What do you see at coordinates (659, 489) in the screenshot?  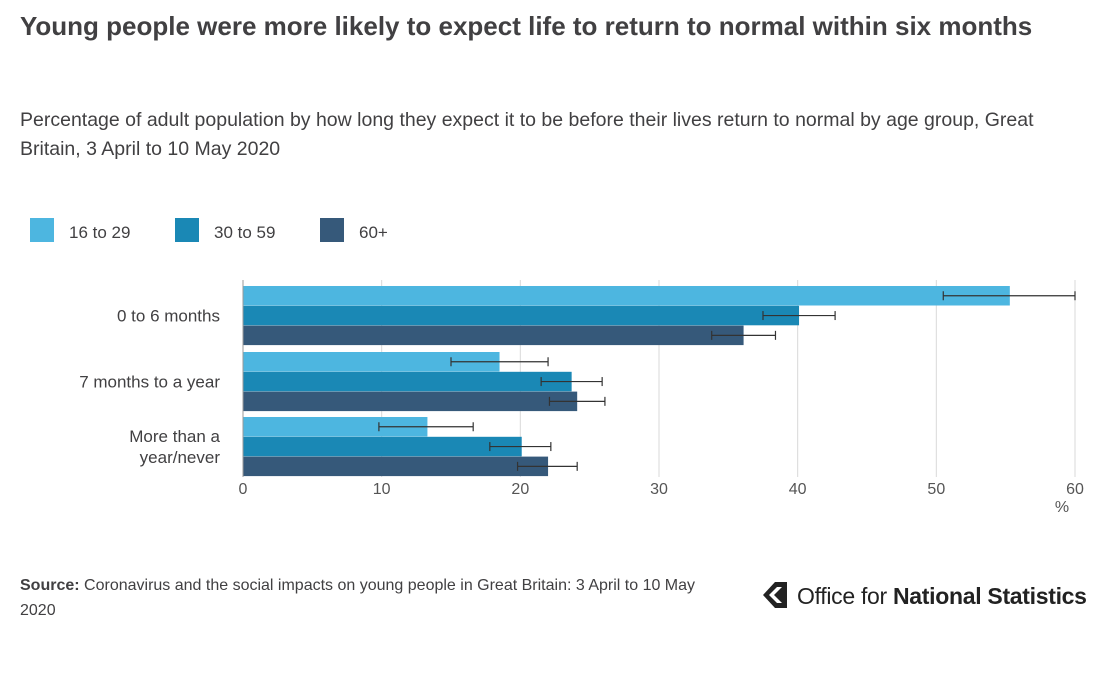 I see `x-tick-label: 30` at bounding box center [659, 489].